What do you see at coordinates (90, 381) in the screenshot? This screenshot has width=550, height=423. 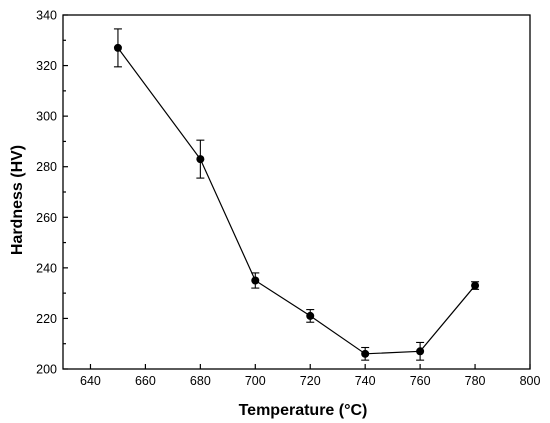 I see `x-tick-label: 640` at bounding box center [90, 381].